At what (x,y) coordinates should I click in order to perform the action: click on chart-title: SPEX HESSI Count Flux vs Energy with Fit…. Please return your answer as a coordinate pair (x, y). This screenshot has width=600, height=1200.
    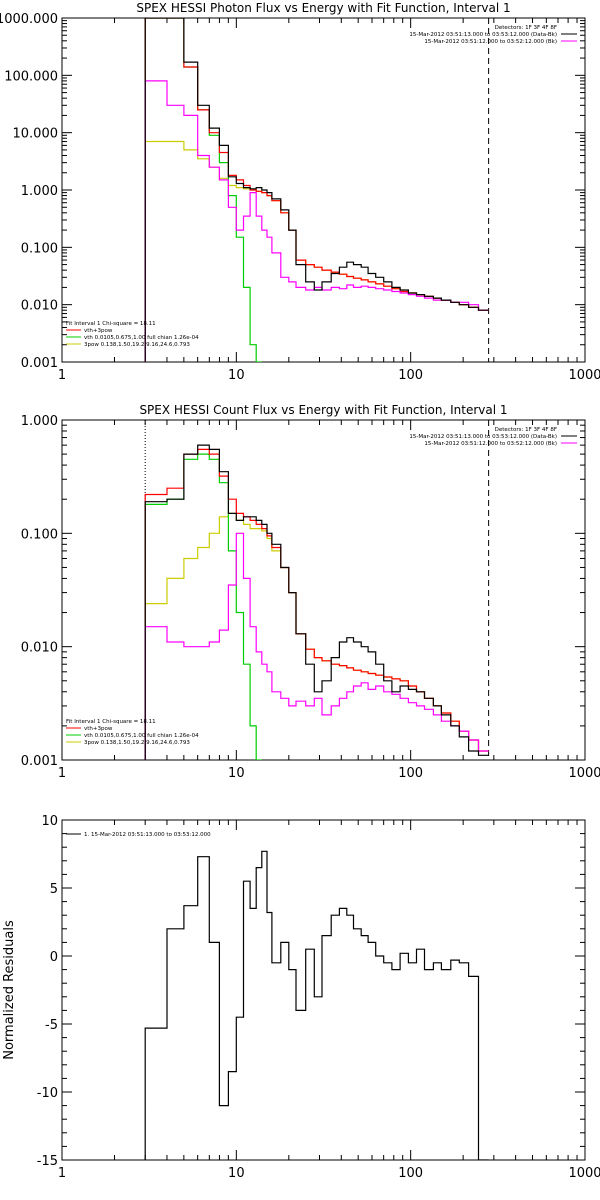
    Looking at the image, I should click on (323, 410).